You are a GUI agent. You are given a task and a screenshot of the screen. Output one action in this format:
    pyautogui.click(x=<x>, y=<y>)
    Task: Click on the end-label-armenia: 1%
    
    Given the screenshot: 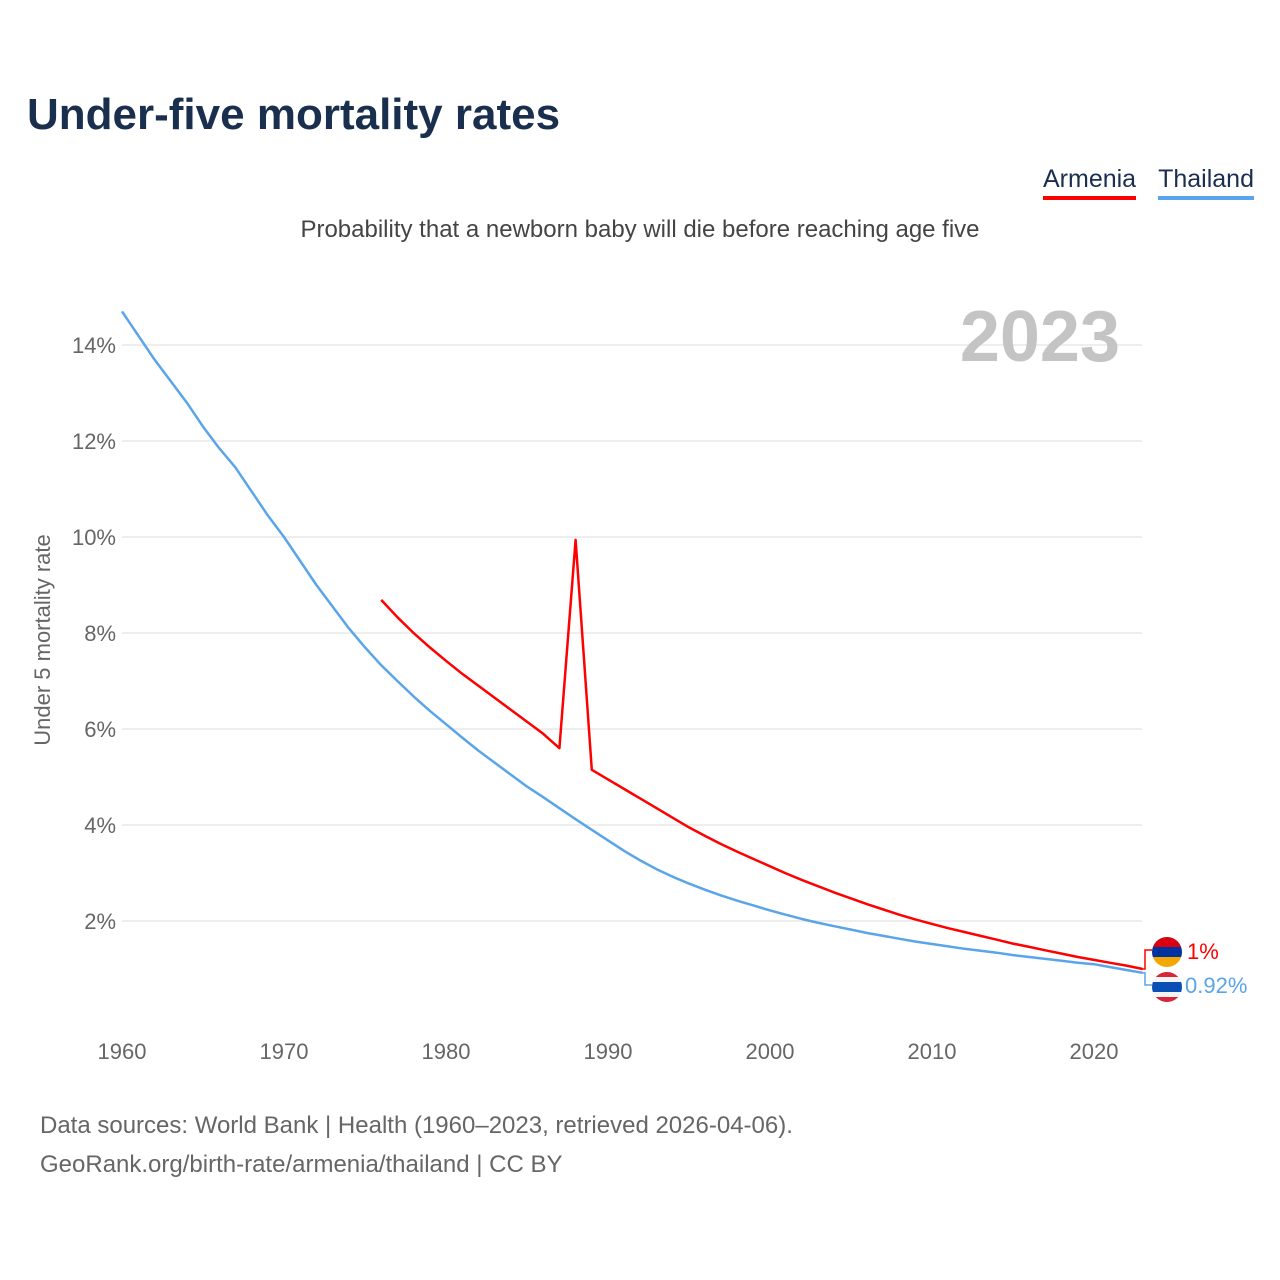 What is the action you would take?
    pyautogui.click(x=1203, y=951)
    